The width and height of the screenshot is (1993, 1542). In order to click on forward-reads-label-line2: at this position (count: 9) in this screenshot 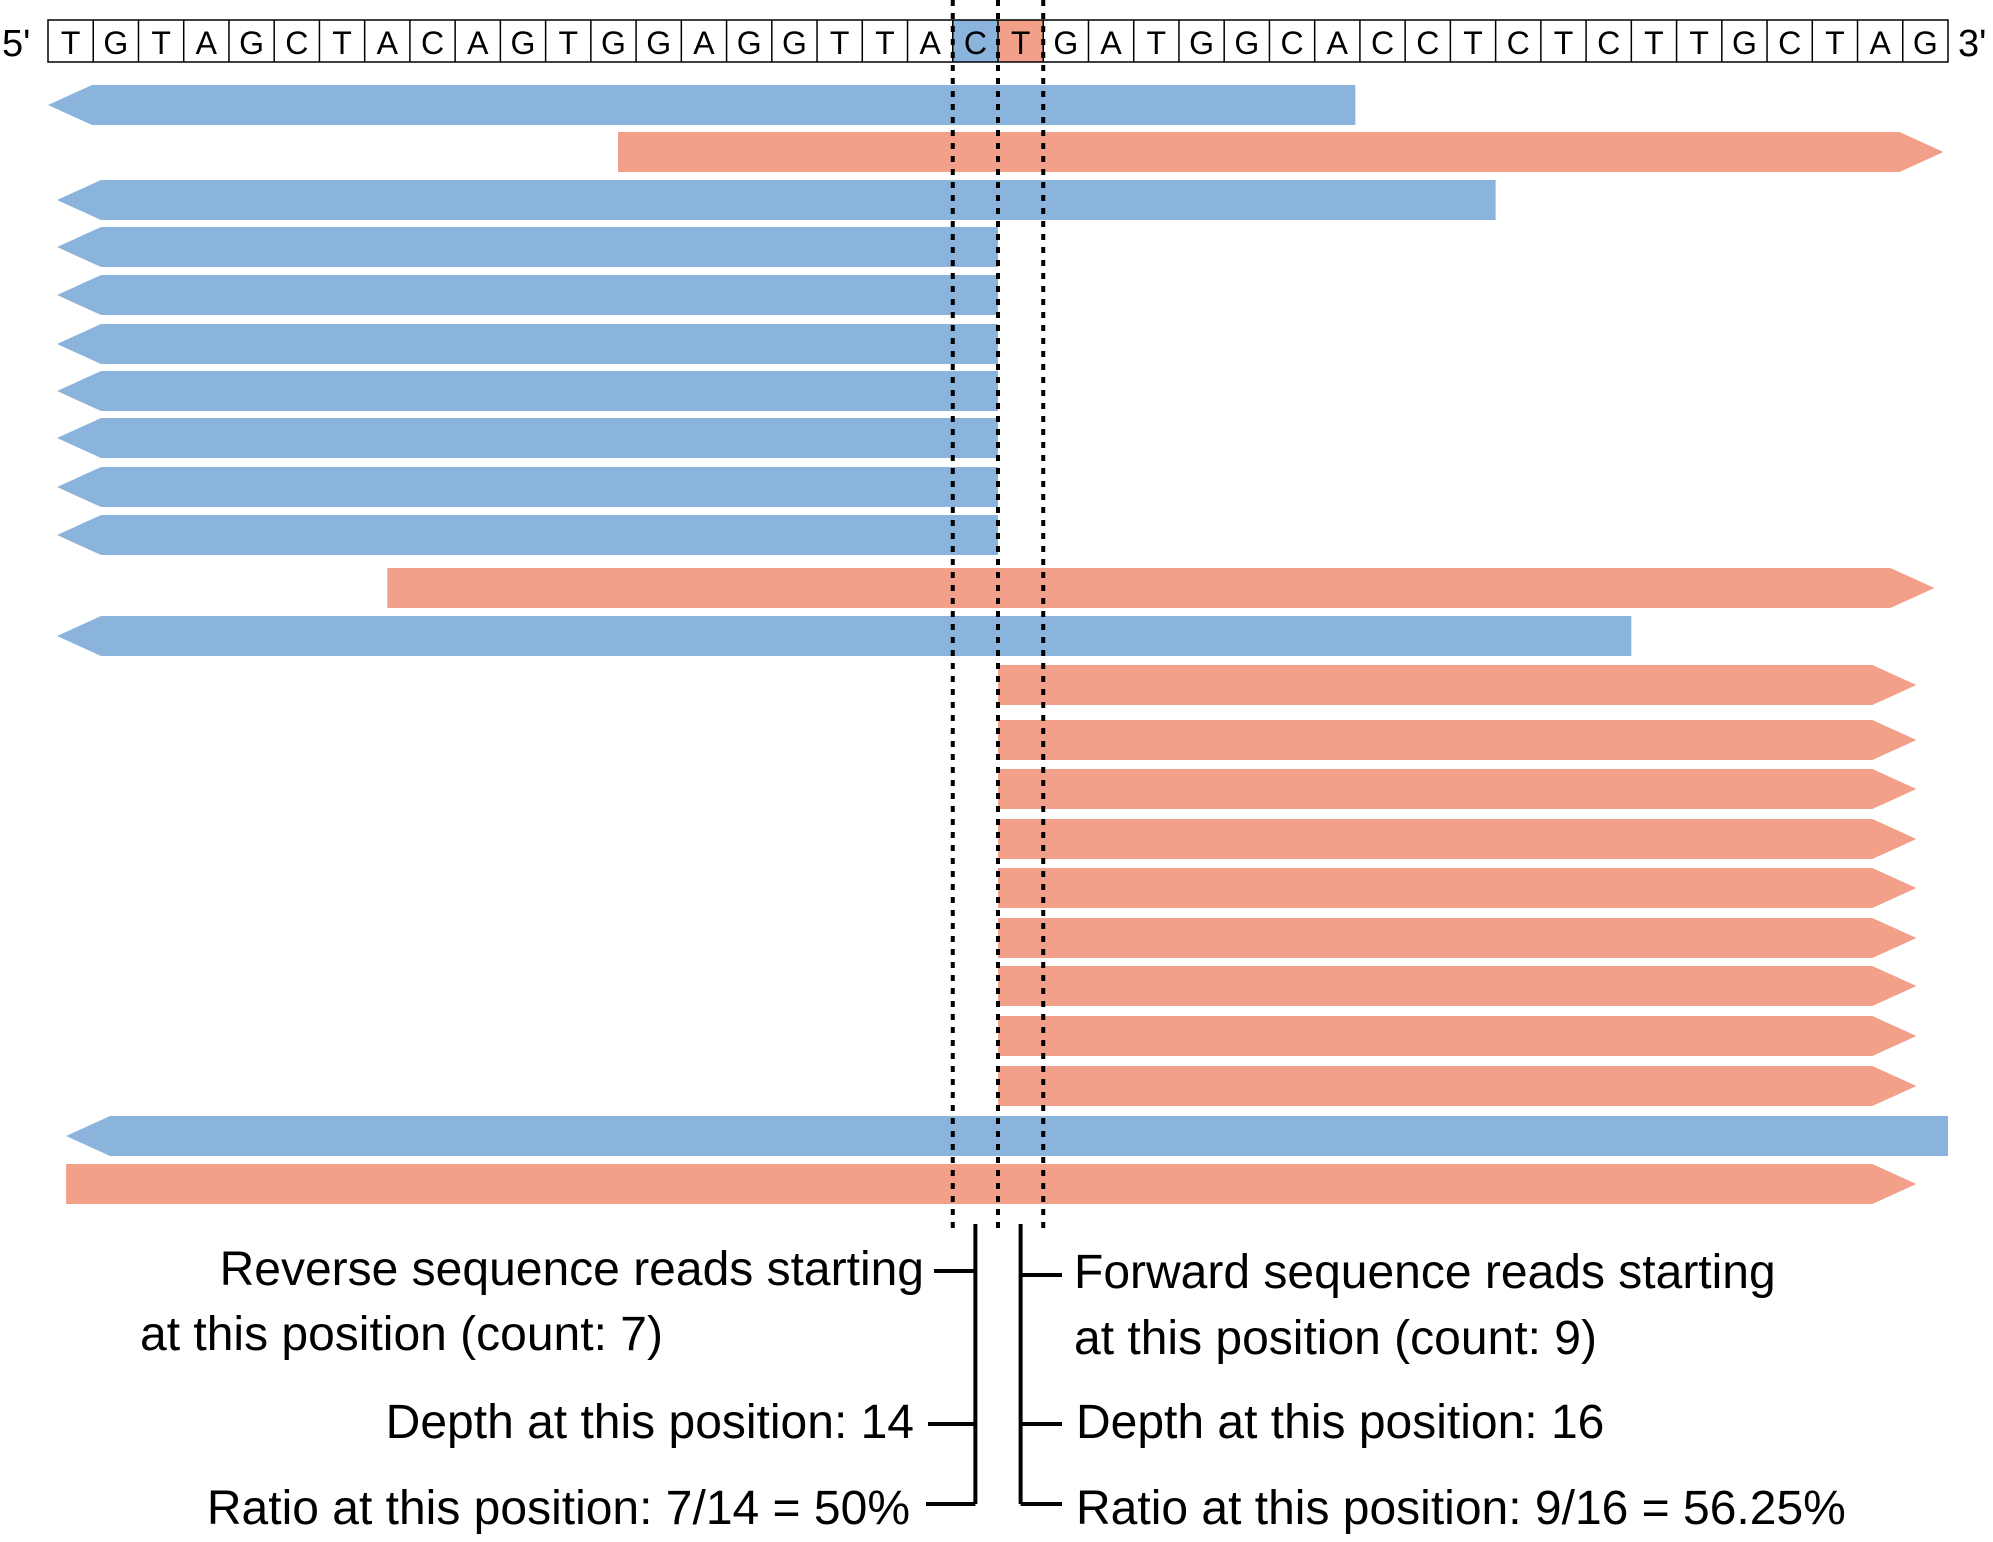, I will do `click(1335, 1338)`.